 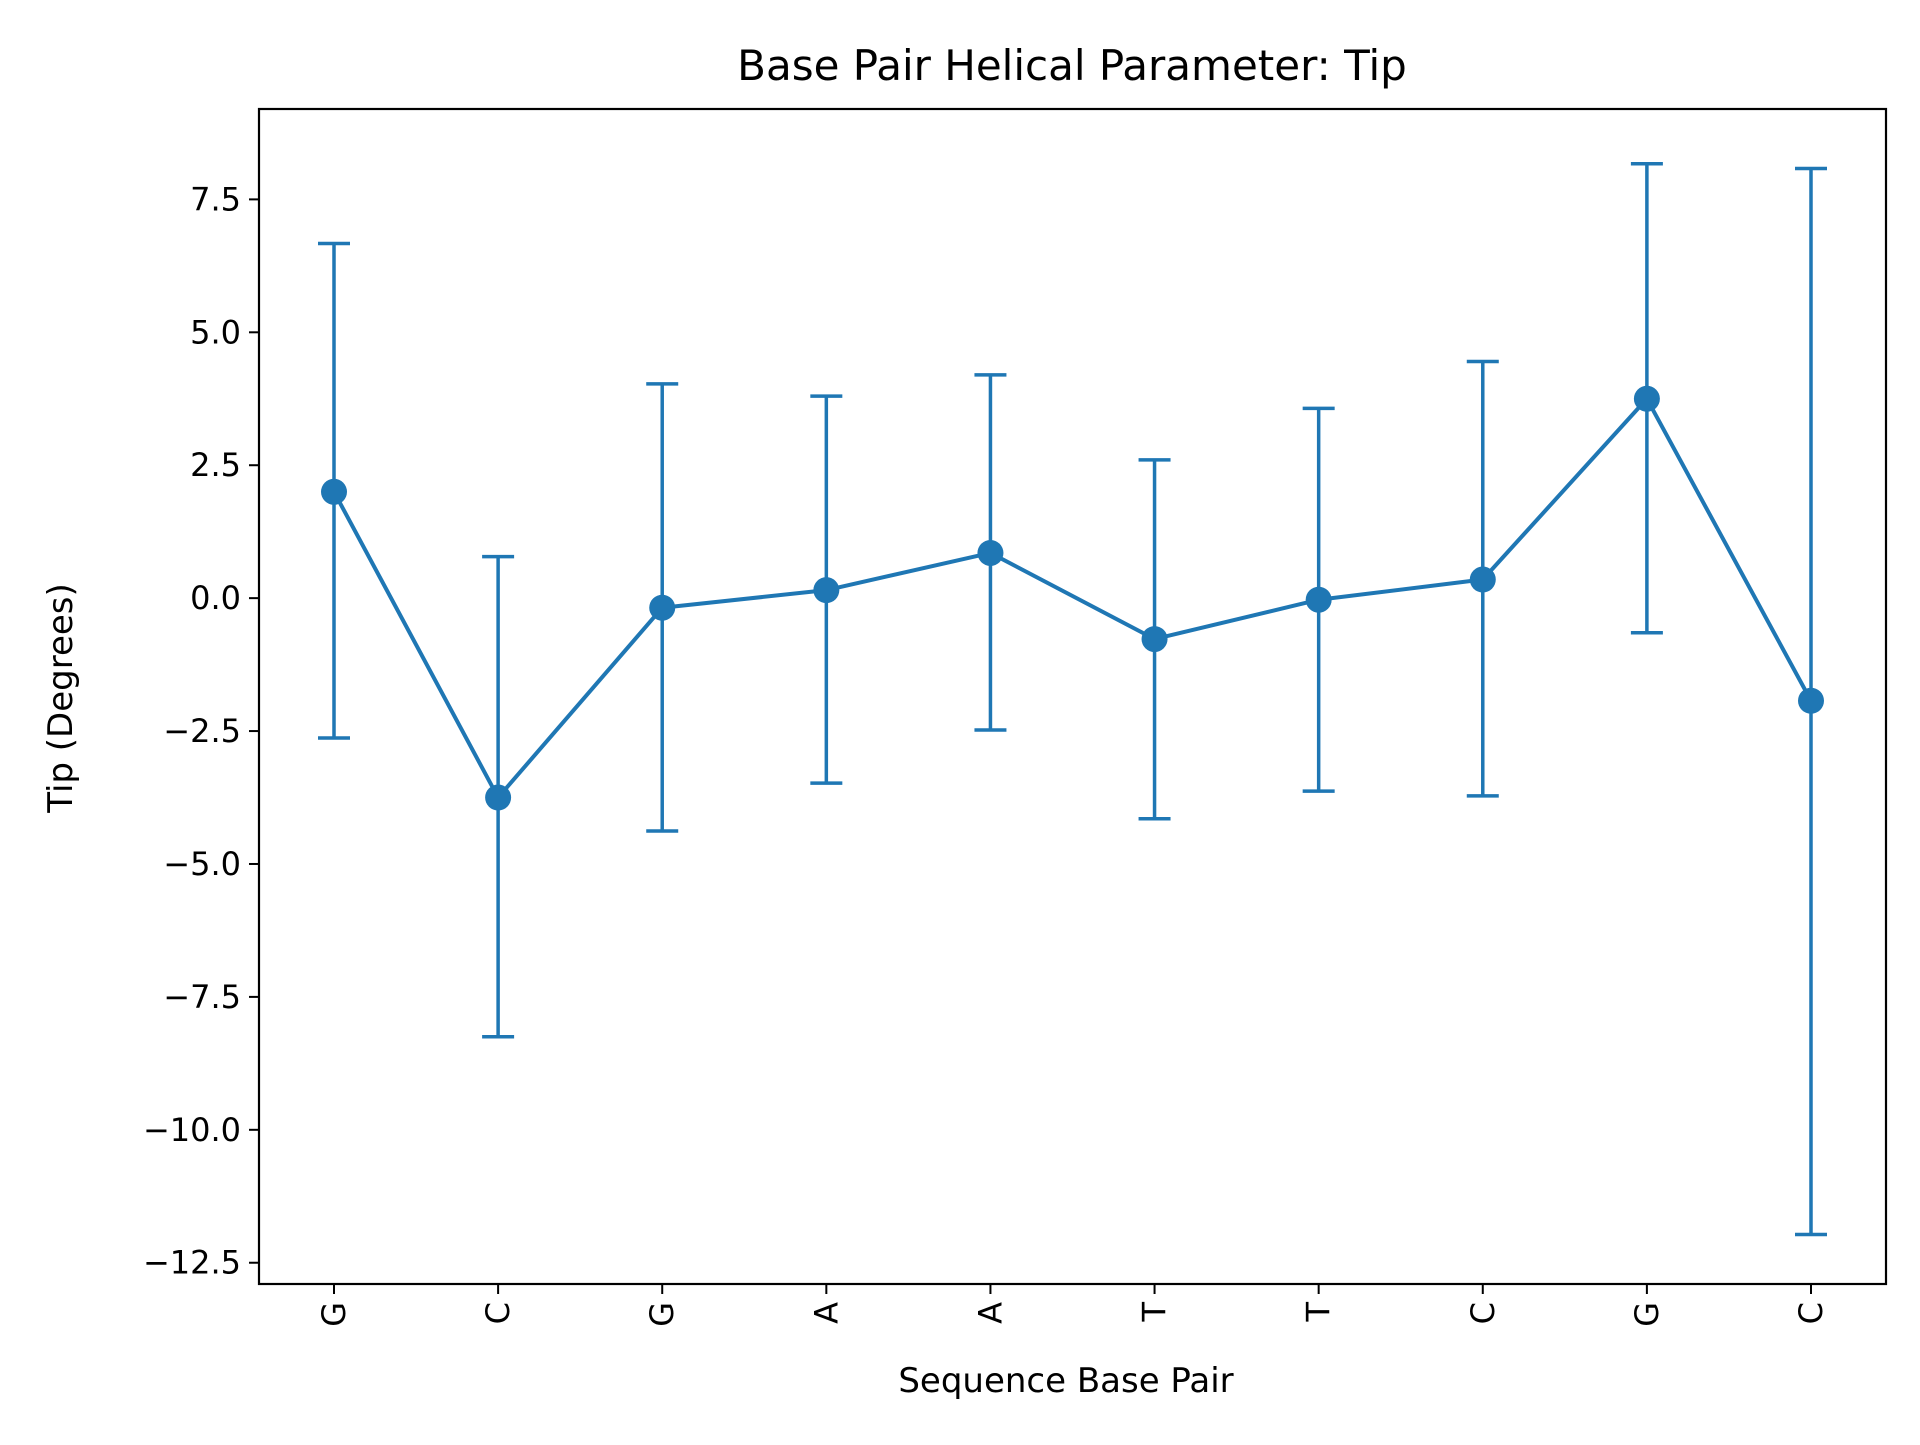 I want to click on y-tick-label: −10.0, so click(x=192, y=1130).